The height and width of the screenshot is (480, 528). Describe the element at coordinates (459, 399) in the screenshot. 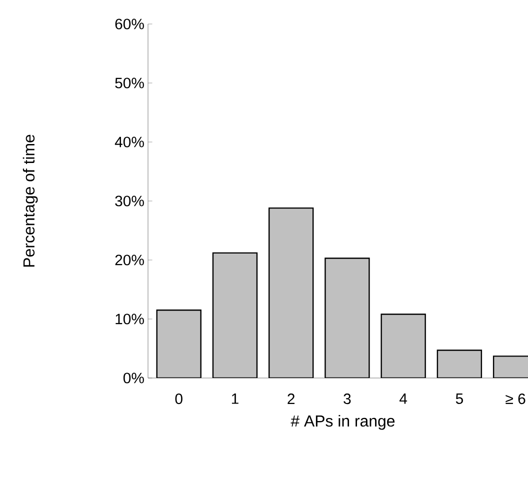

I see `x-tick-label: 5` at that location.